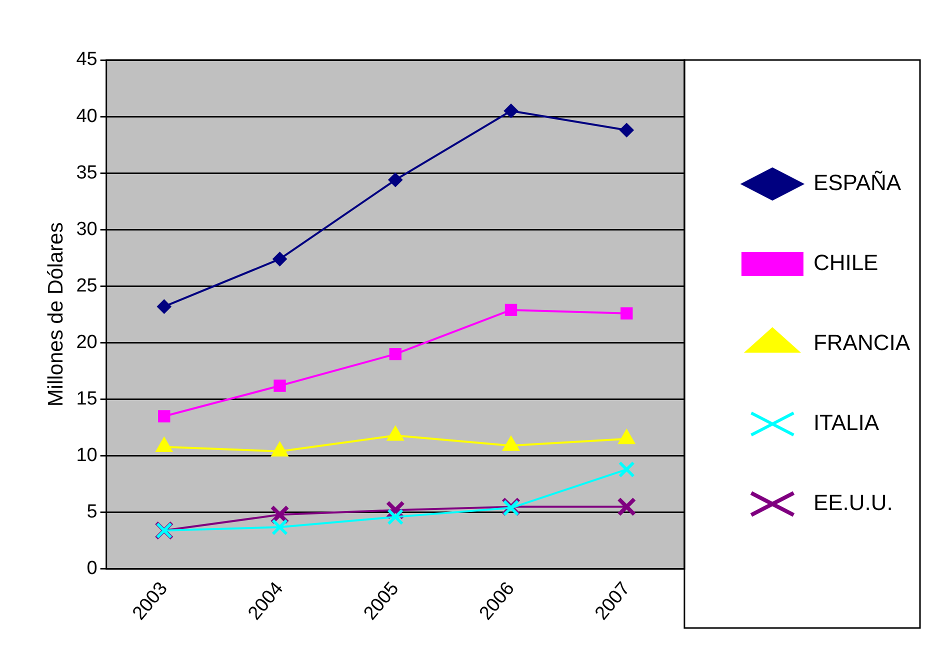  I want to click on y-tick-label: 25, so click(87, 285).